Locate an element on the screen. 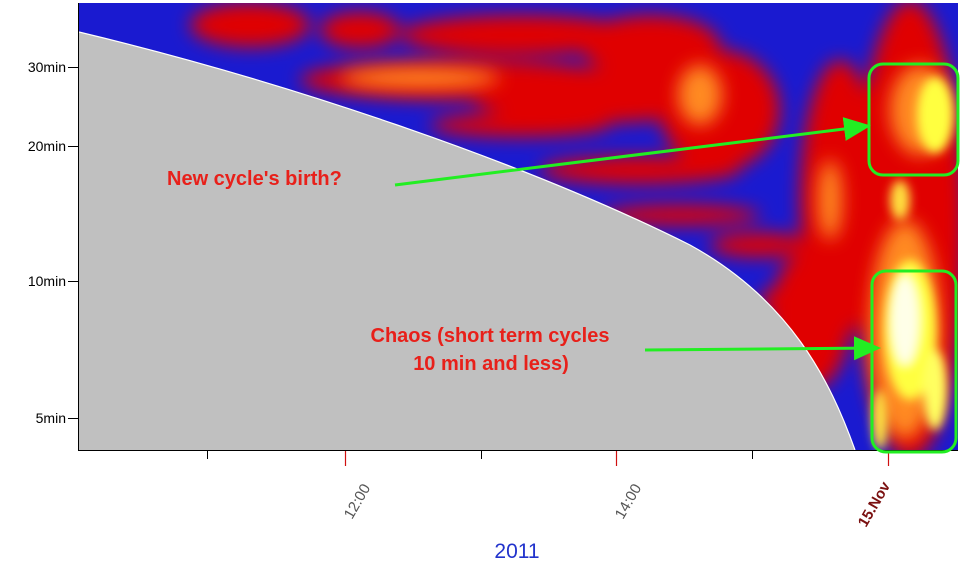 Image resolution: width=961 pixels, height=561 pixels. x-axis-title: 2011 is located at coordinates (516, 550).